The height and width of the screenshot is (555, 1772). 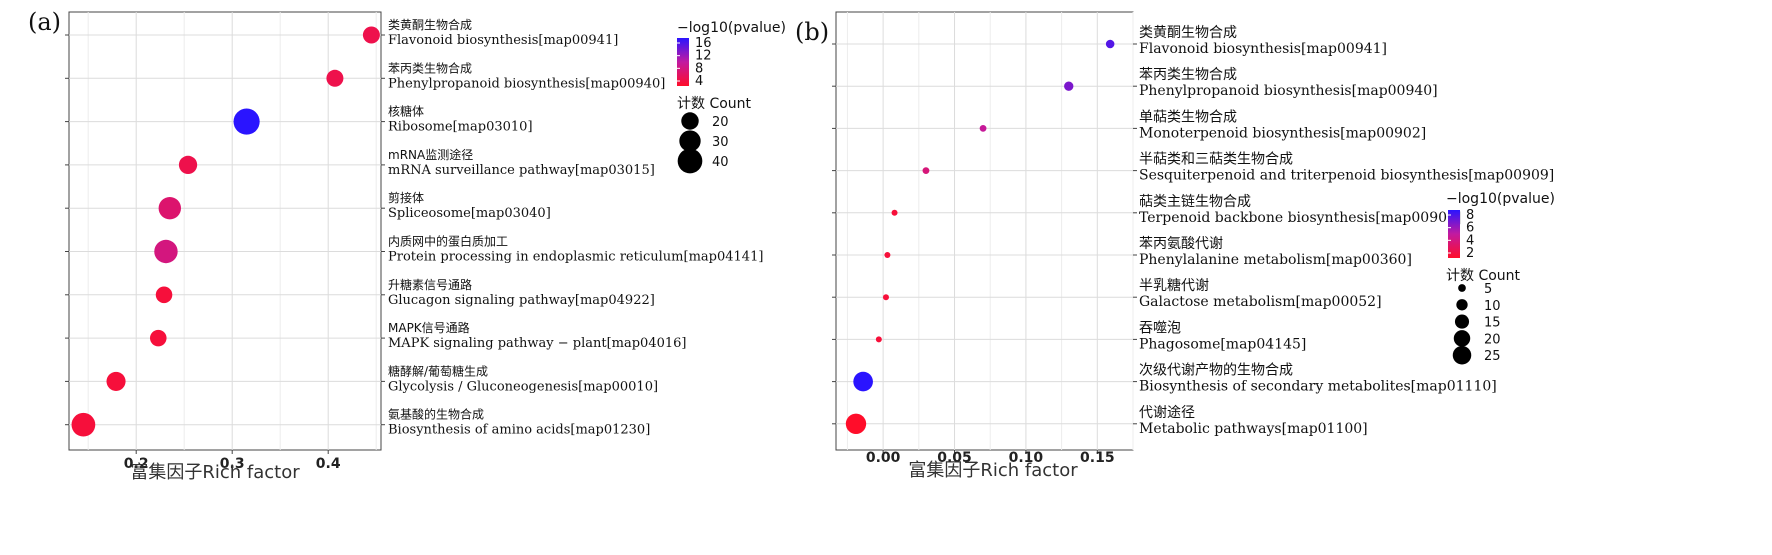 What do you see at coordinates (1026, 458) in the screenshot?
I see `x-tick-label: 0.10` at bounding box center [1026, 458].